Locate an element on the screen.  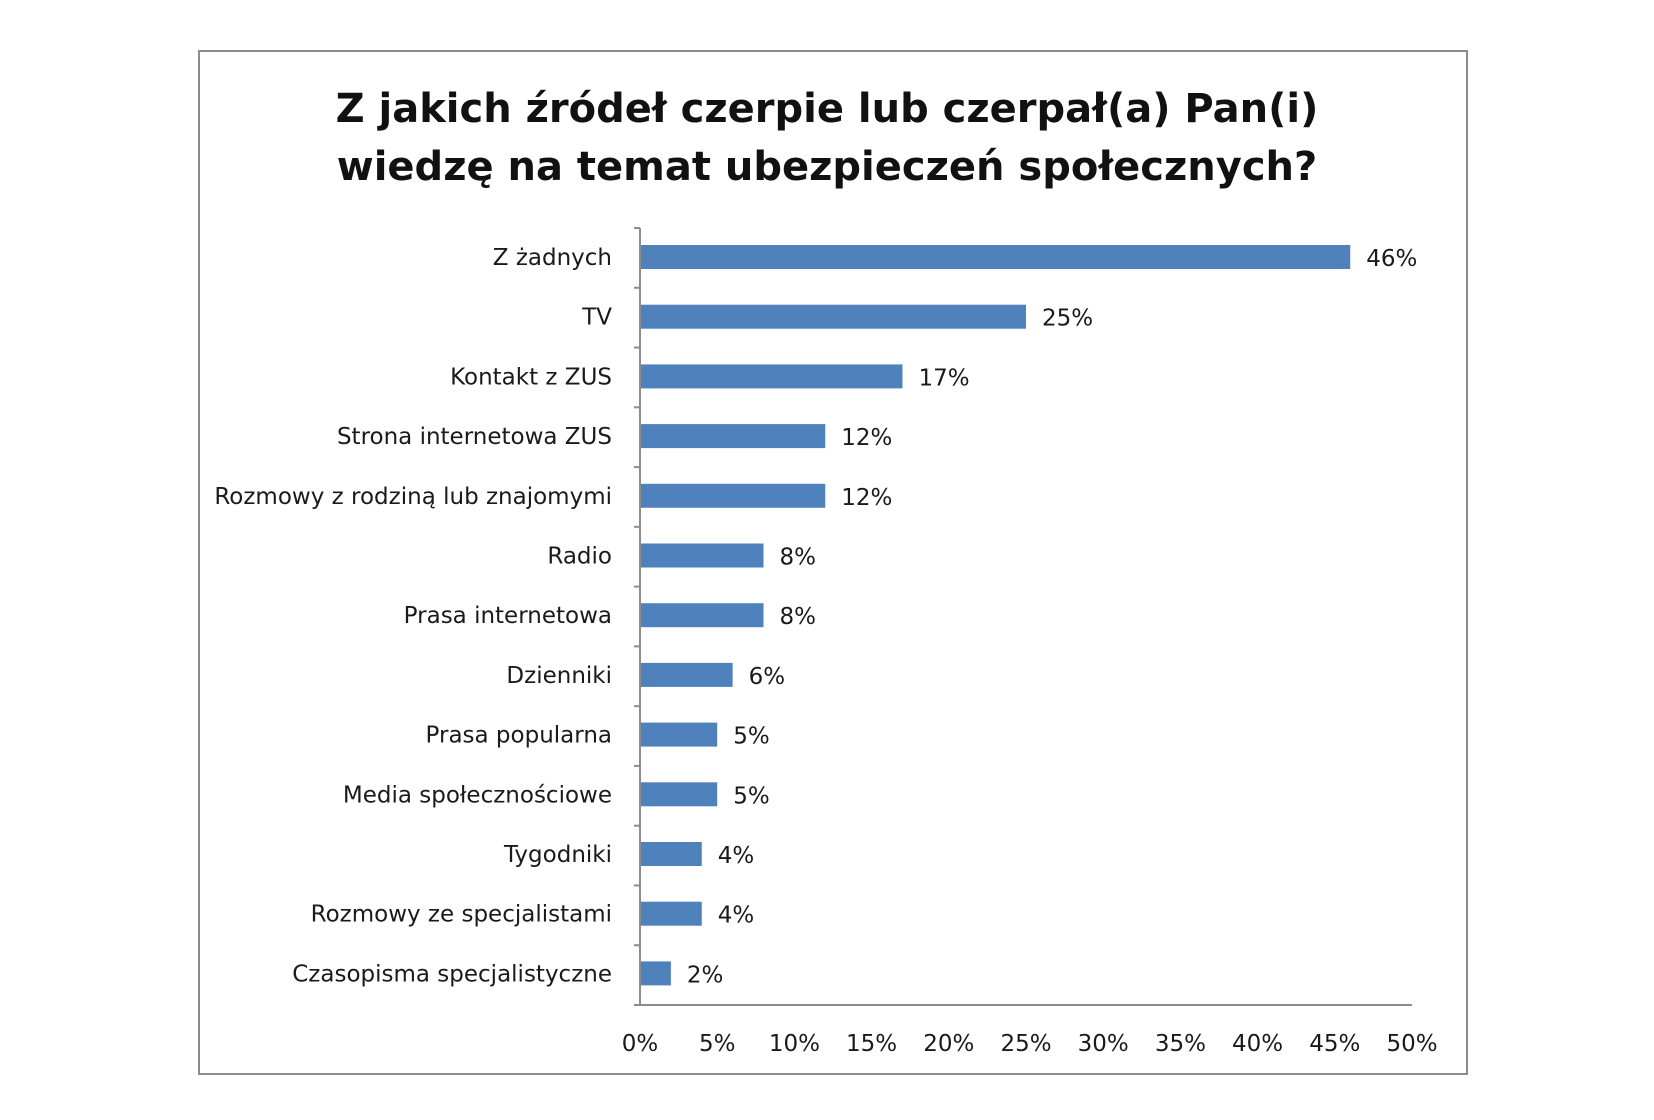
x-tick-label-6: 30% is located at coordinates (1103, 1044).